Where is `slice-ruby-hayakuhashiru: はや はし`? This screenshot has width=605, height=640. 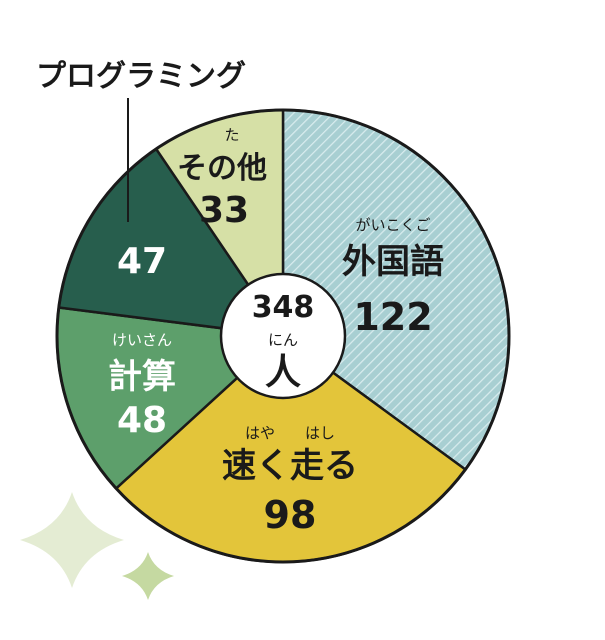 slice-ruby-hayakuhashiru: はや はし is located at coordinates (290, 433).